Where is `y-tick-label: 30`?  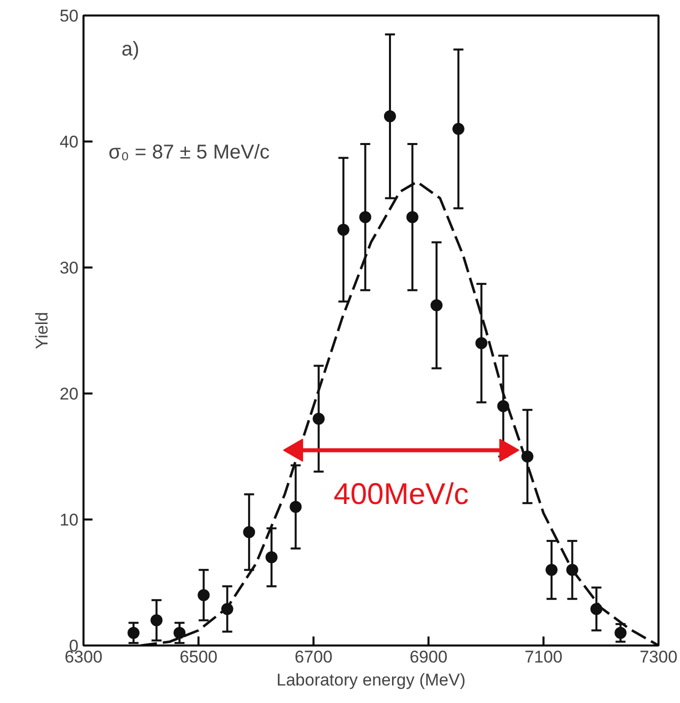
y-tick-label: 30 is located at coordinates (69, 268).